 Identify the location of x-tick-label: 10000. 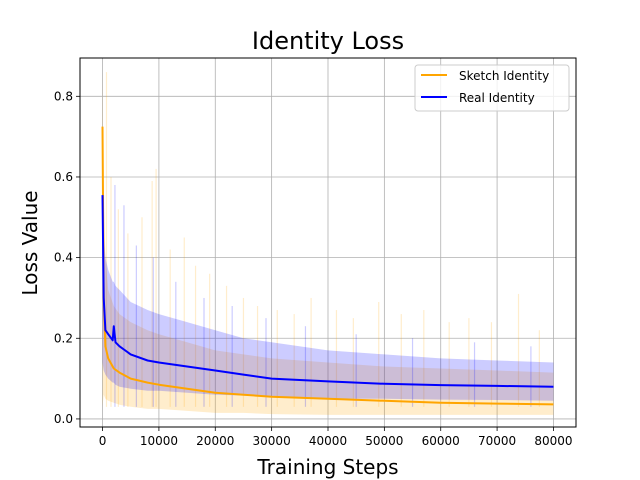
(159, 441).